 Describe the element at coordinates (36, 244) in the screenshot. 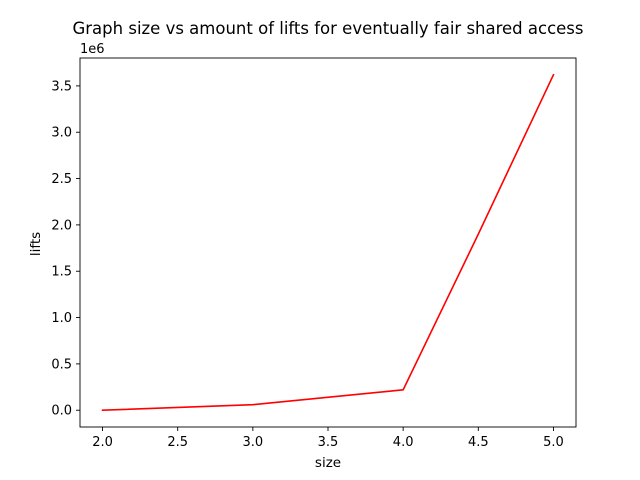

I see `y-axis-label: lifts` at that location.